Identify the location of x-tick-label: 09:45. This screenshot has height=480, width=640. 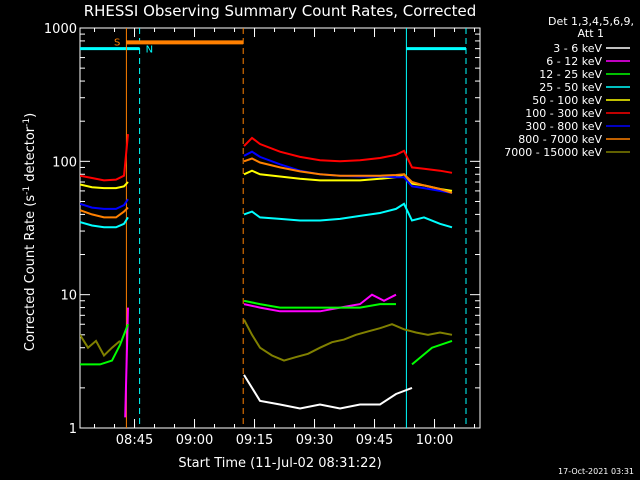
(374, 440).